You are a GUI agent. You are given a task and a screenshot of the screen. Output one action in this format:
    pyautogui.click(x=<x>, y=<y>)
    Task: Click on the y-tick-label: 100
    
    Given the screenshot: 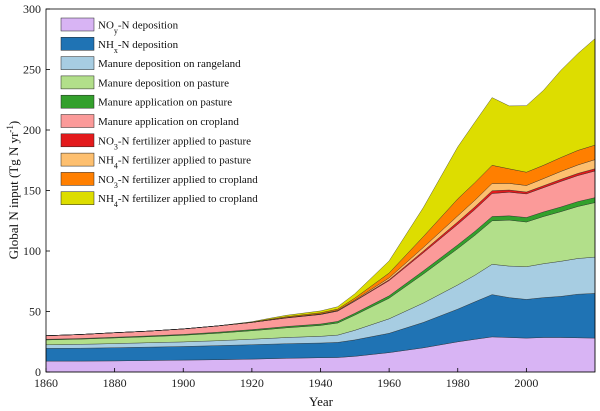 What is the action you would take?
    pyautogui.click(x=32, y=251)
    